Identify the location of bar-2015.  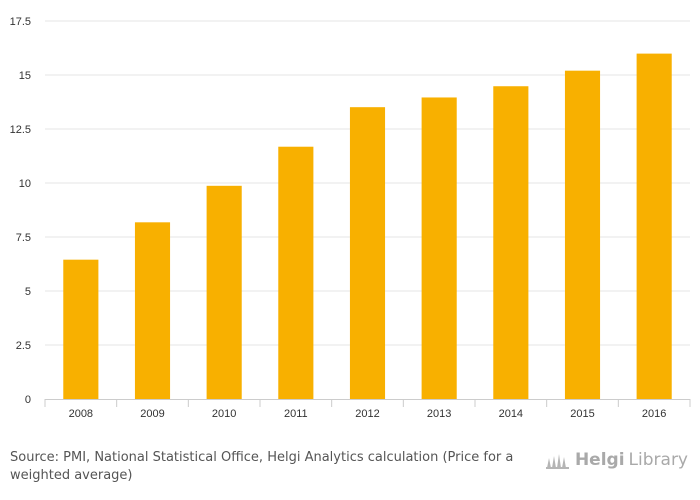
(582, 235).